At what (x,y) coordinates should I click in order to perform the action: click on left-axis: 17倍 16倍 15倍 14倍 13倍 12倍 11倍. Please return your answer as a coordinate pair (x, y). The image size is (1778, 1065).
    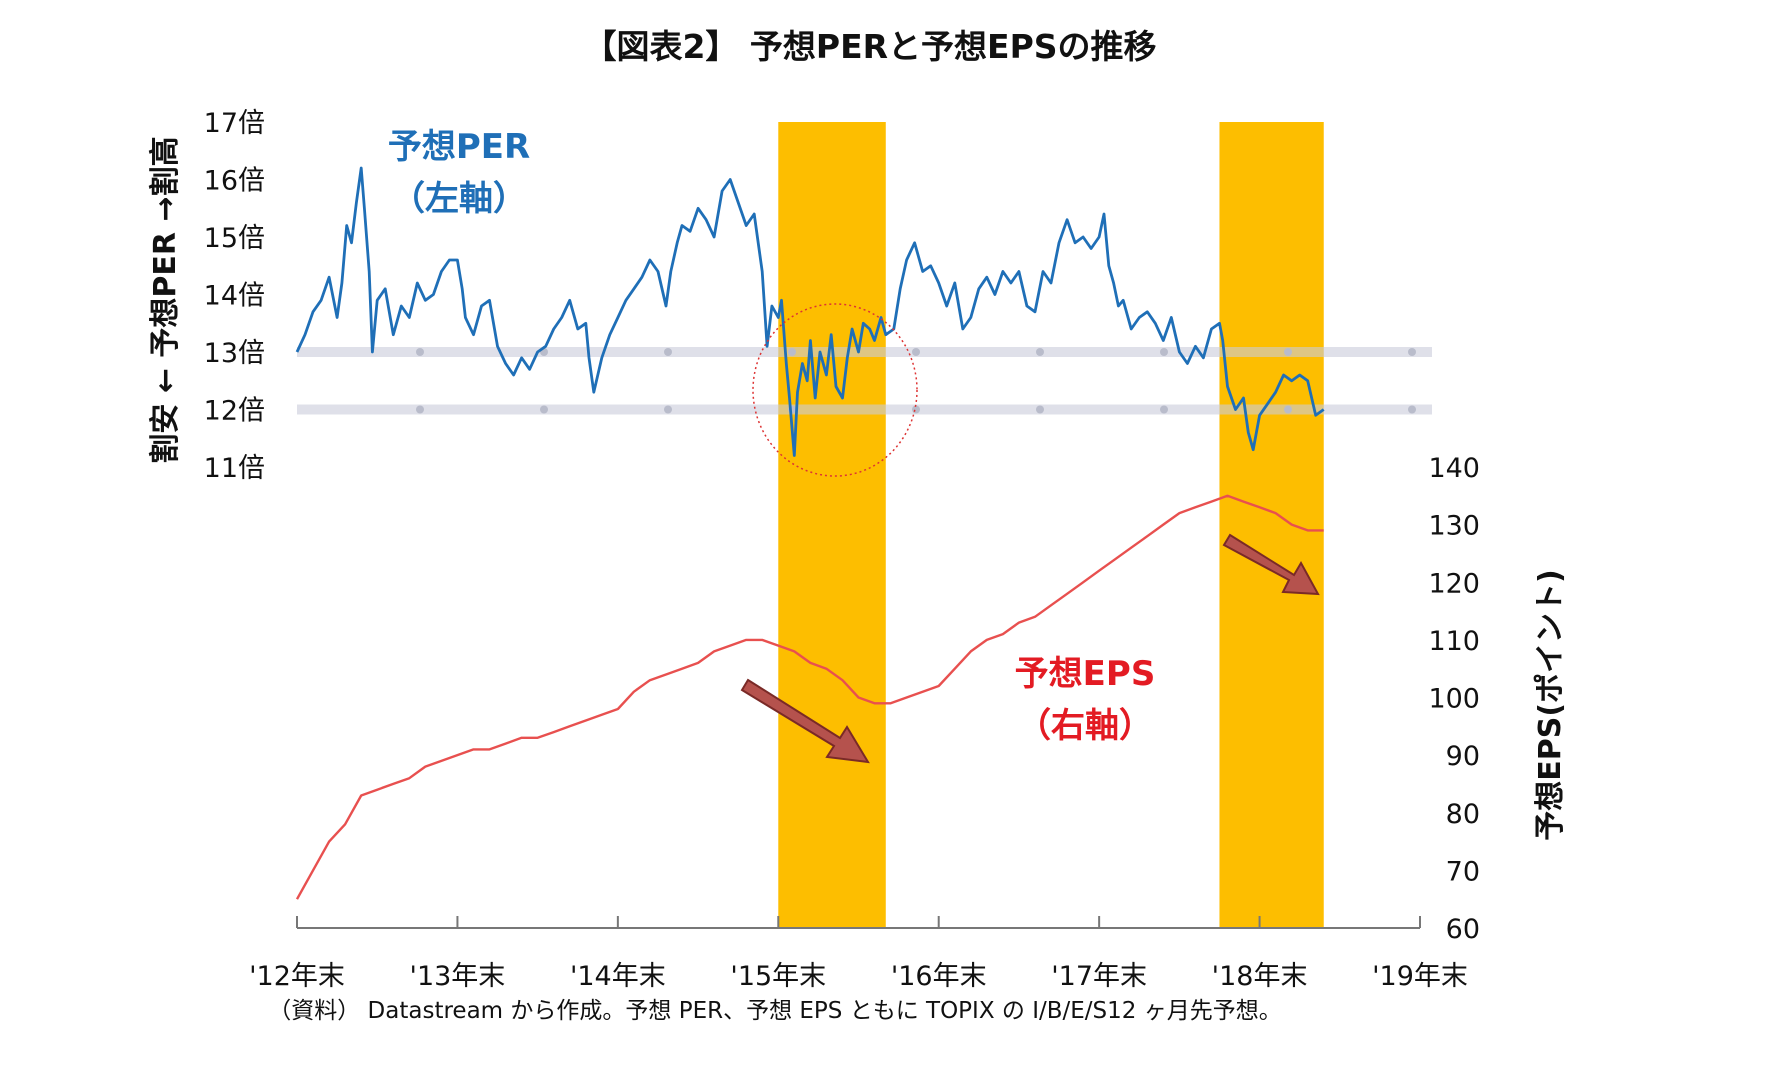
    Looking at the image, I should click on (234, 296).